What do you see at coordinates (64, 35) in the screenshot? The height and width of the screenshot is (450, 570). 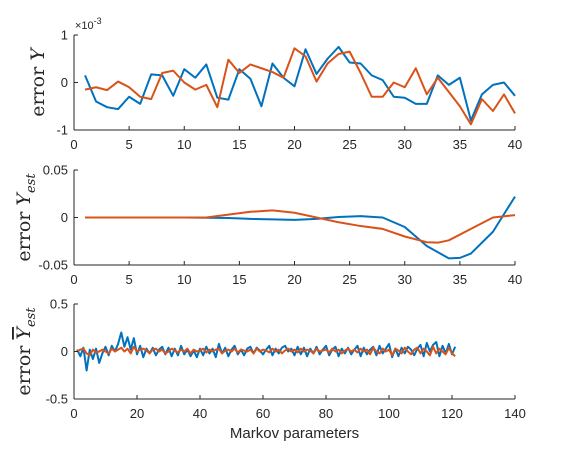 I see `y-tick-label: 1` at bounding box center [64, 35].